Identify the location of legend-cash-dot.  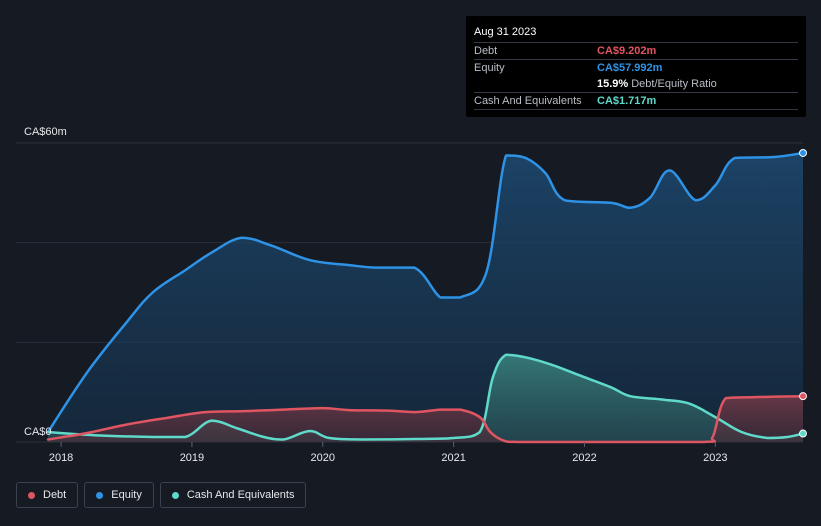
(175, 495).